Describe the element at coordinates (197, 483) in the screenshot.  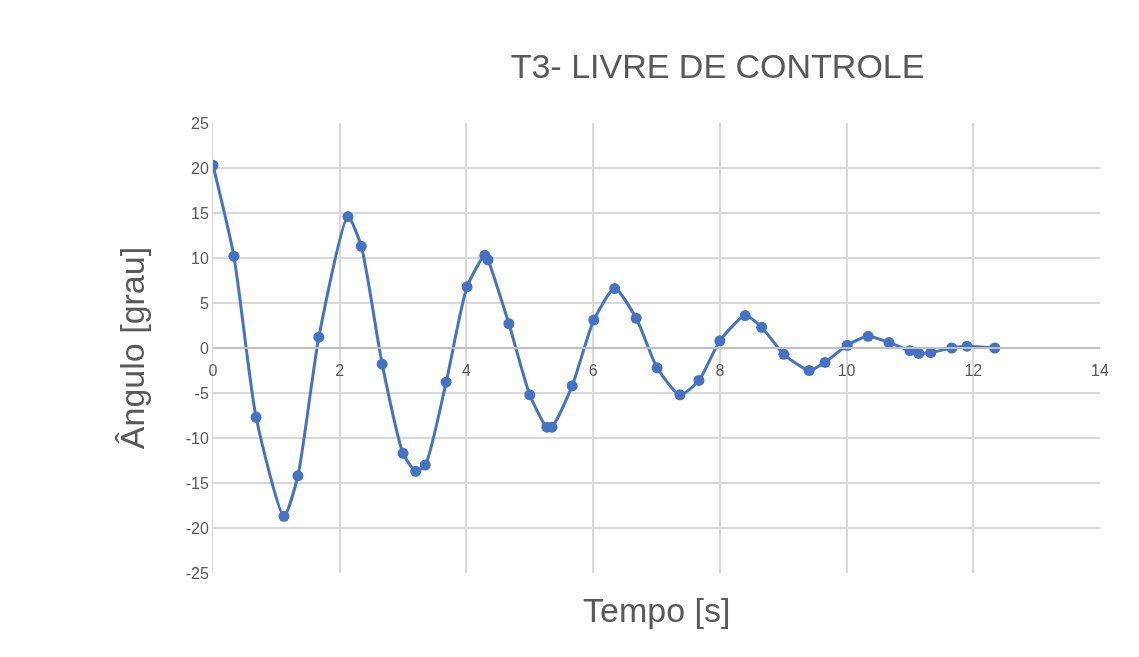
I see `y-tick-label: -15` at that location.